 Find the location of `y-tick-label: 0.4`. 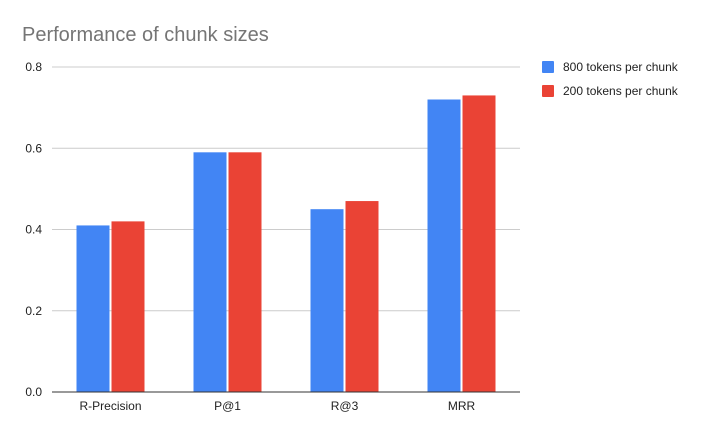

y-tick-label: 0.4 is located at coordinates (33, 230).